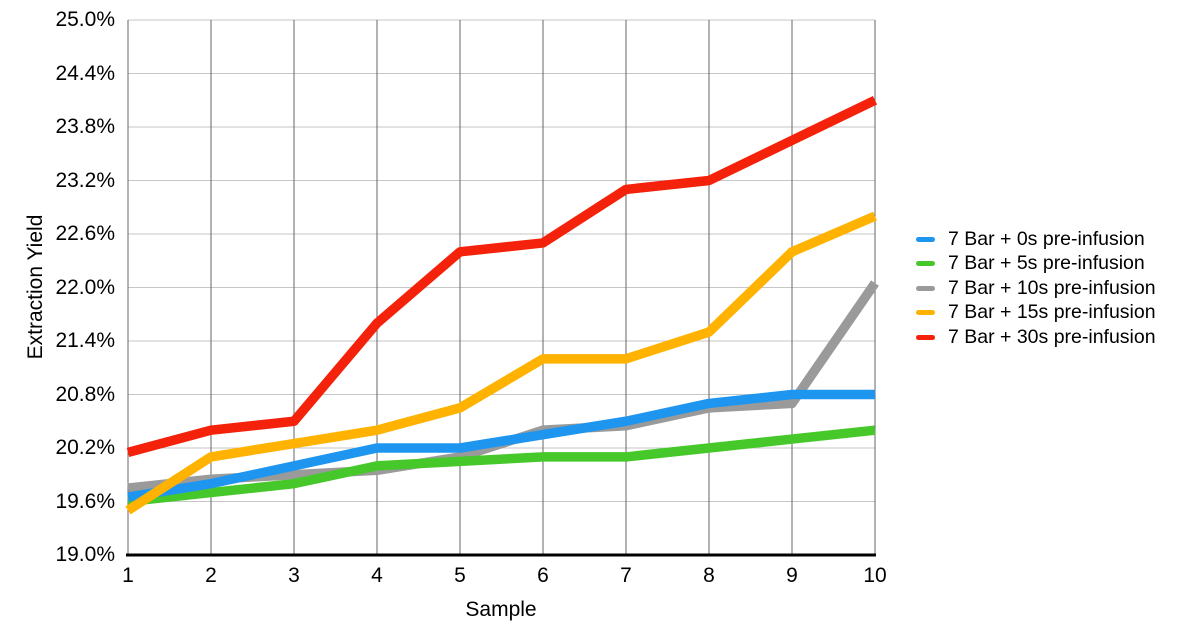  What do you see at coordinates (85, 180) in the screenshot?
I see `y-tick-label: 23.2%` at bounding box center [85, 180].